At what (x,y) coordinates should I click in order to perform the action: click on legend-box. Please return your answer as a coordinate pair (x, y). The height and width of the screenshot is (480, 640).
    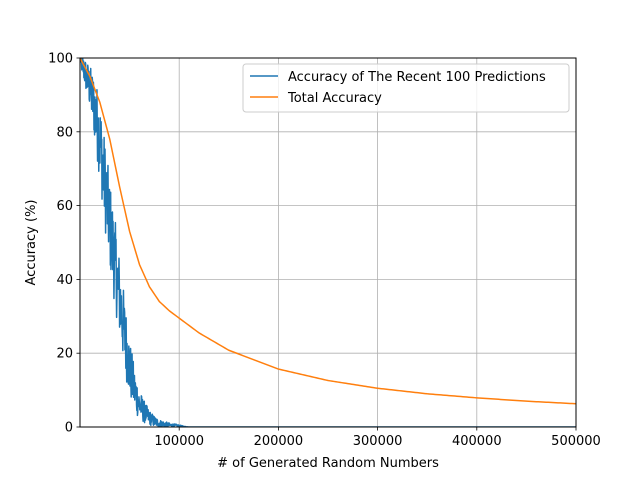
    Looking at the image, I should click on (406, 88).